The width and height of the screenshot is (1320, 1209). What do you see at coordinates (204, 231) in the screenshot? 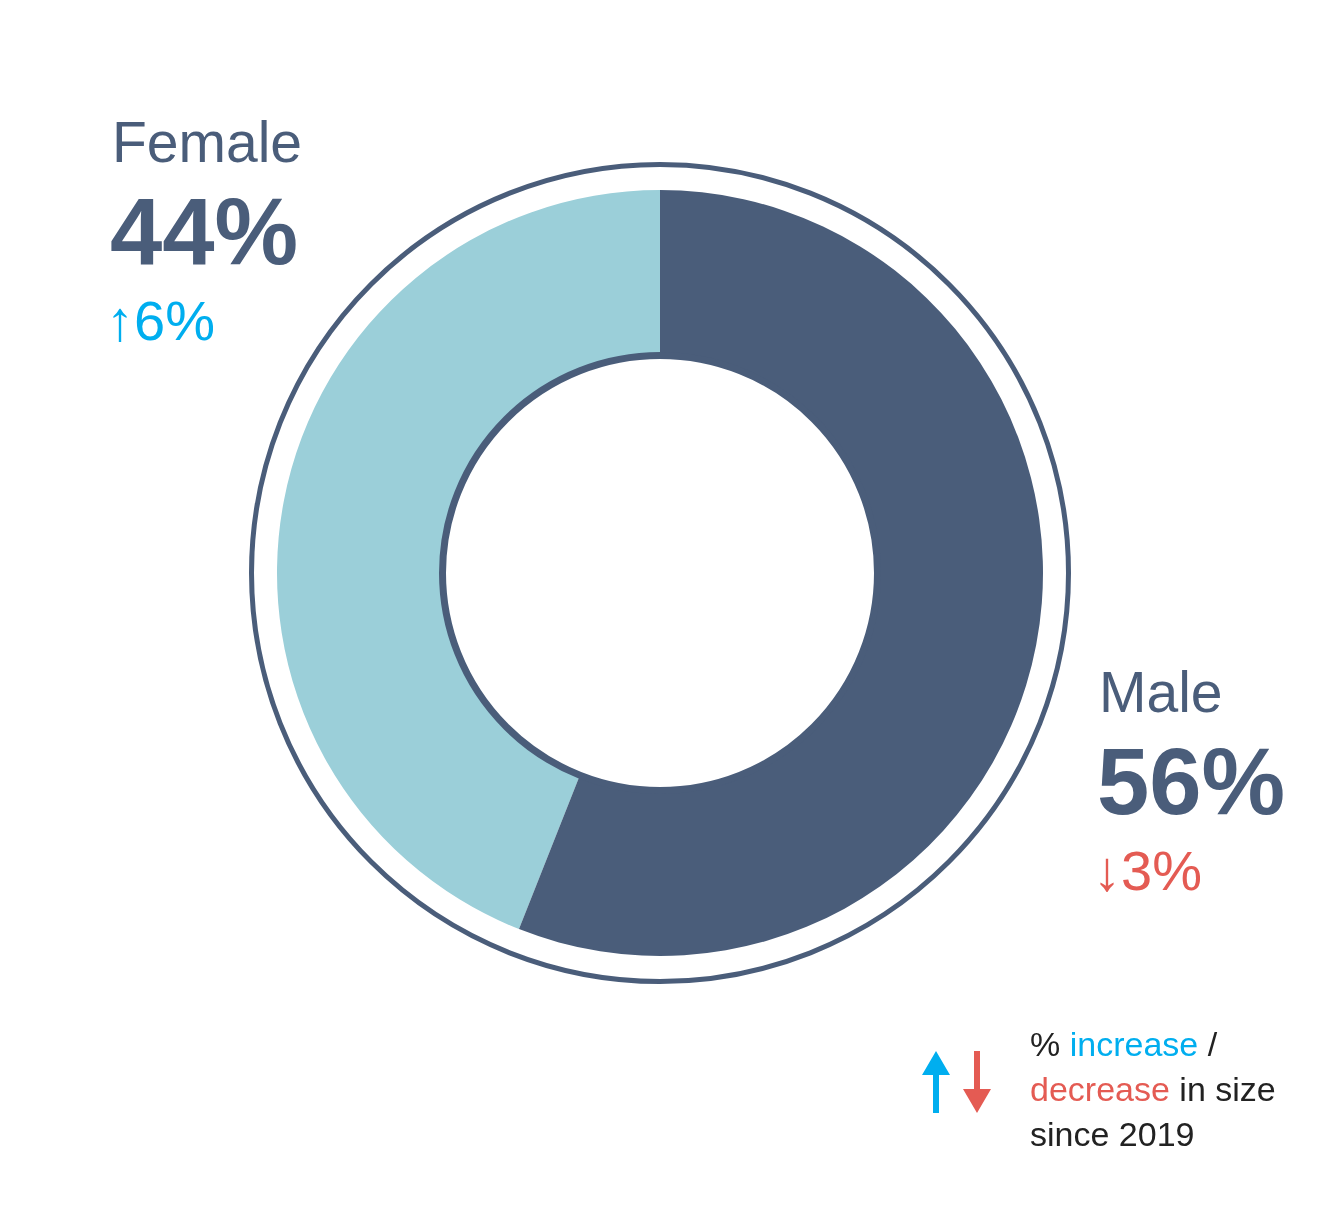
I see `data-label: 44%` at bounding box center [204, 231].